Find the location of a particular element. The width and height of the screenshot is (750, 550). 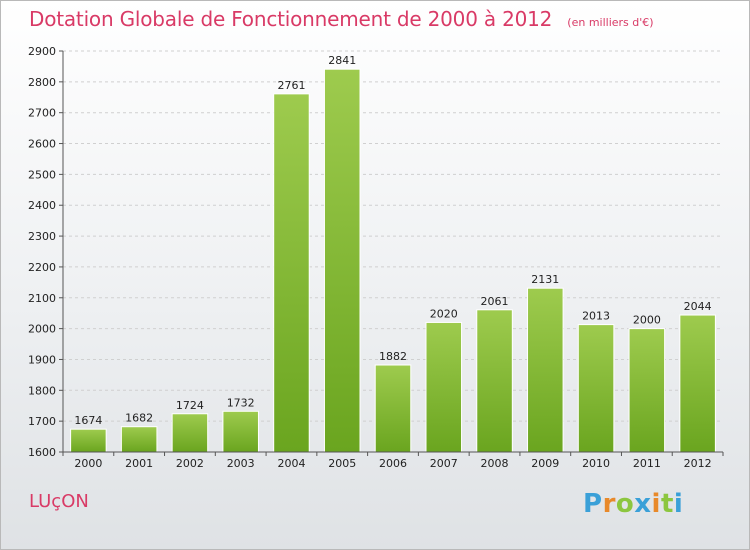

bar-value-label: 2000 is located at coordinates (647, 320).